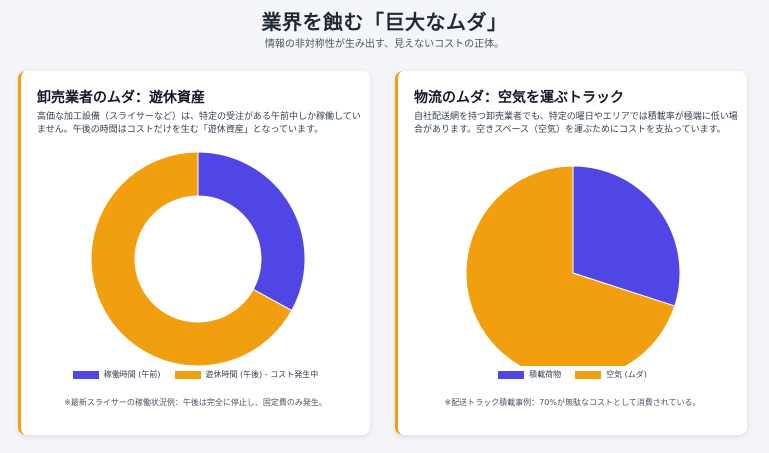 The height and width of the screenshot is (453, 769). What do you see at coordinates (121, 98) in the screenshot?
I see `card-title: 卸売業者のムダ：遊休資産` at bounding box center [121, 98].